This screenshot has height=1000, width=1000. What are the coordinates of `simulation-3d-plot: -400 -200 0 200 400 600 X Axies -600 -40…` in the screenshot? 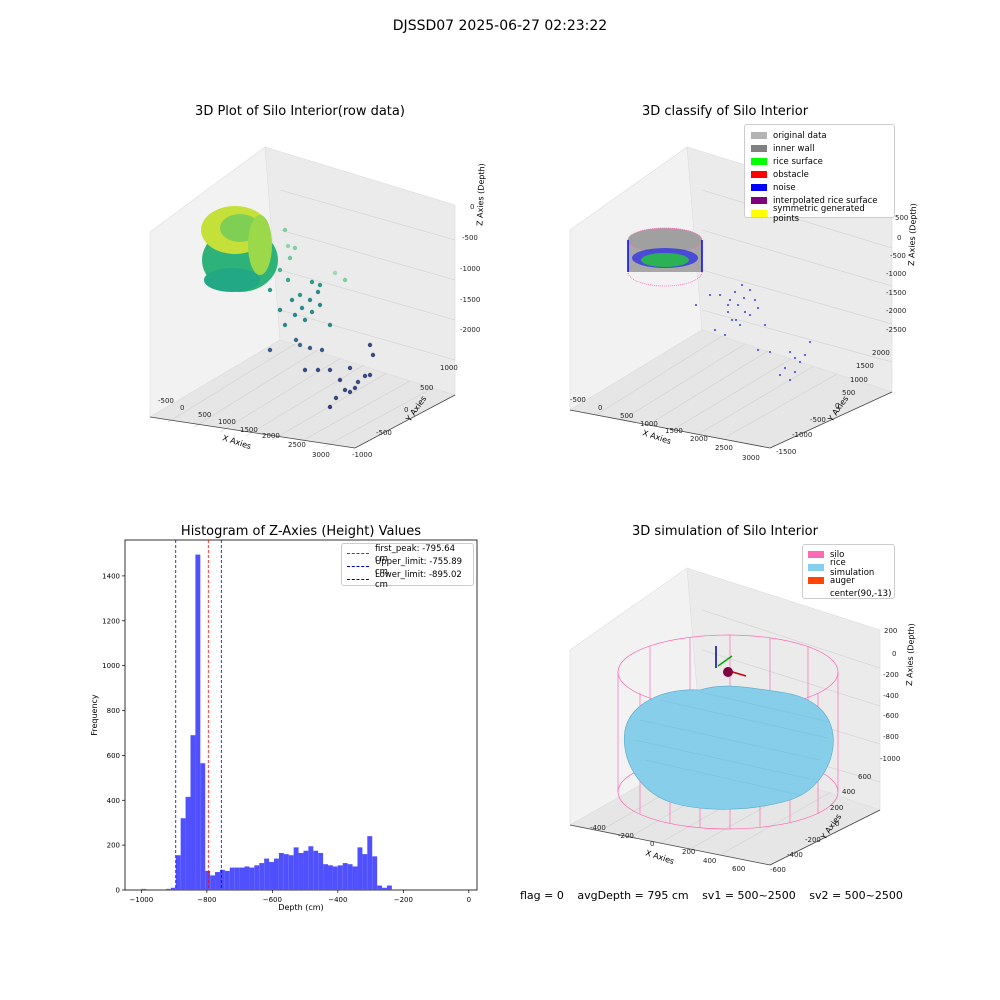 It's located at (742, 720).